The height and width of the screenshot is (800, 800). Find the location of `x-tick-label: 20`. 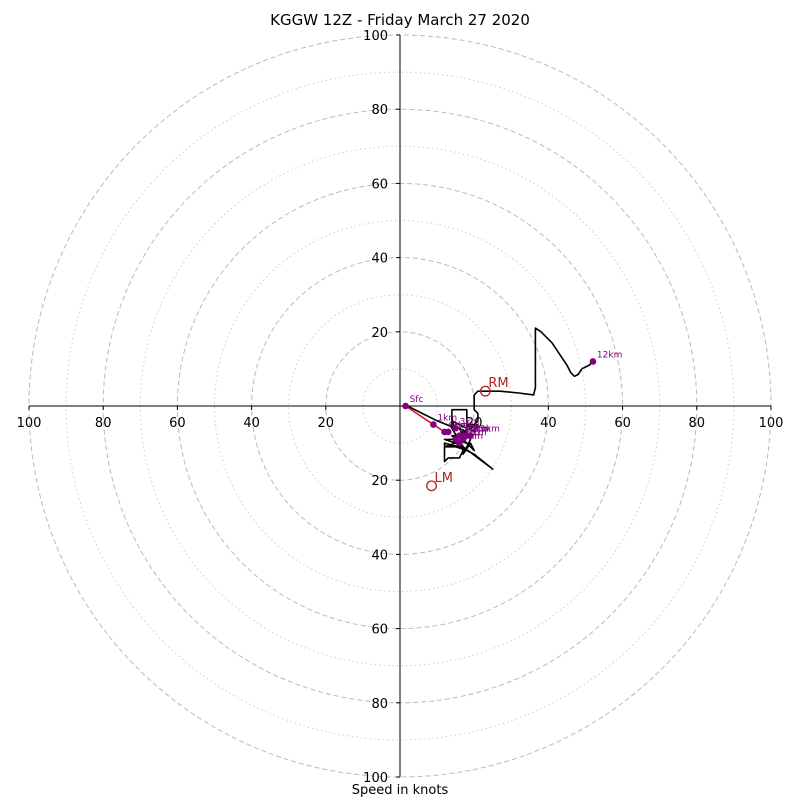

x-tick-label: 20 is located at coordinates (326, 423).